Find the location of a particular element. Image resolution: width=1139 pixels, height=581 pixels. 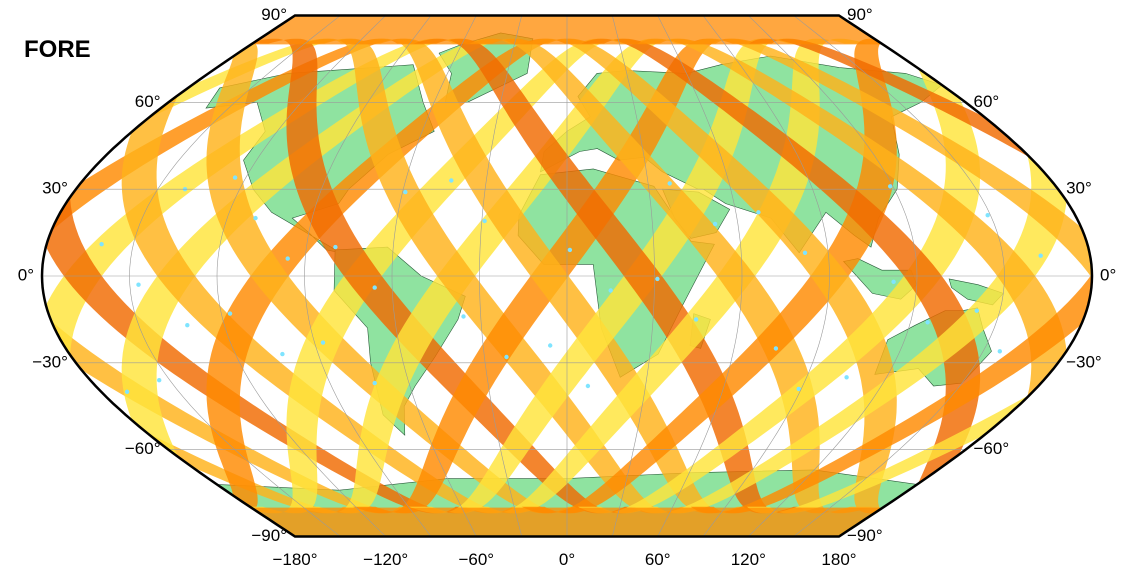

lat-label-left: 0° is located at coordinates (26, 274).